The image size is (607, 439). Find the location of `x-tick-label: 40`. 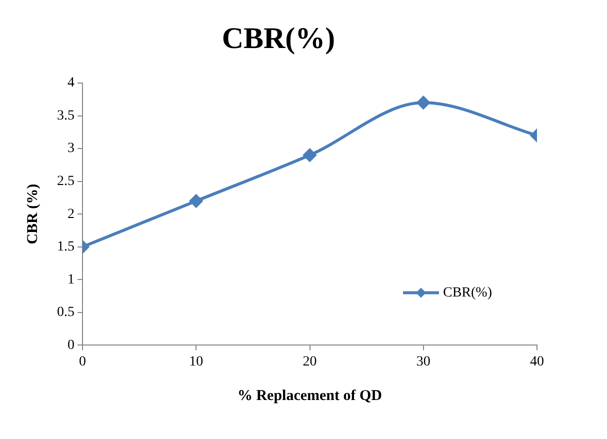

x-tick-label: 40 is located at coordinates (537, 362).